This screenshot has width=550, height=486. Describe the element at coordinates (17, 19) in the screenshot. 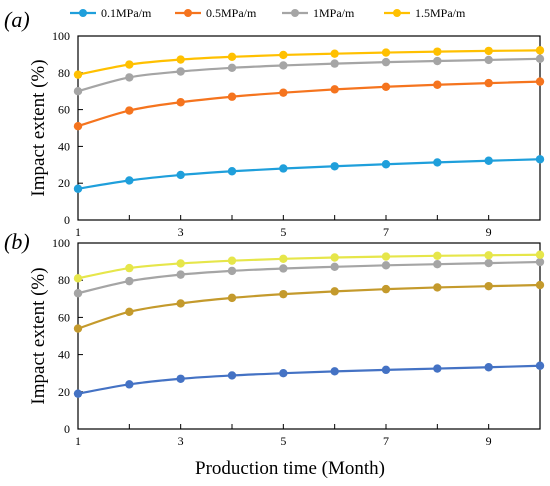

I see `panel-label: (a)` at that location.